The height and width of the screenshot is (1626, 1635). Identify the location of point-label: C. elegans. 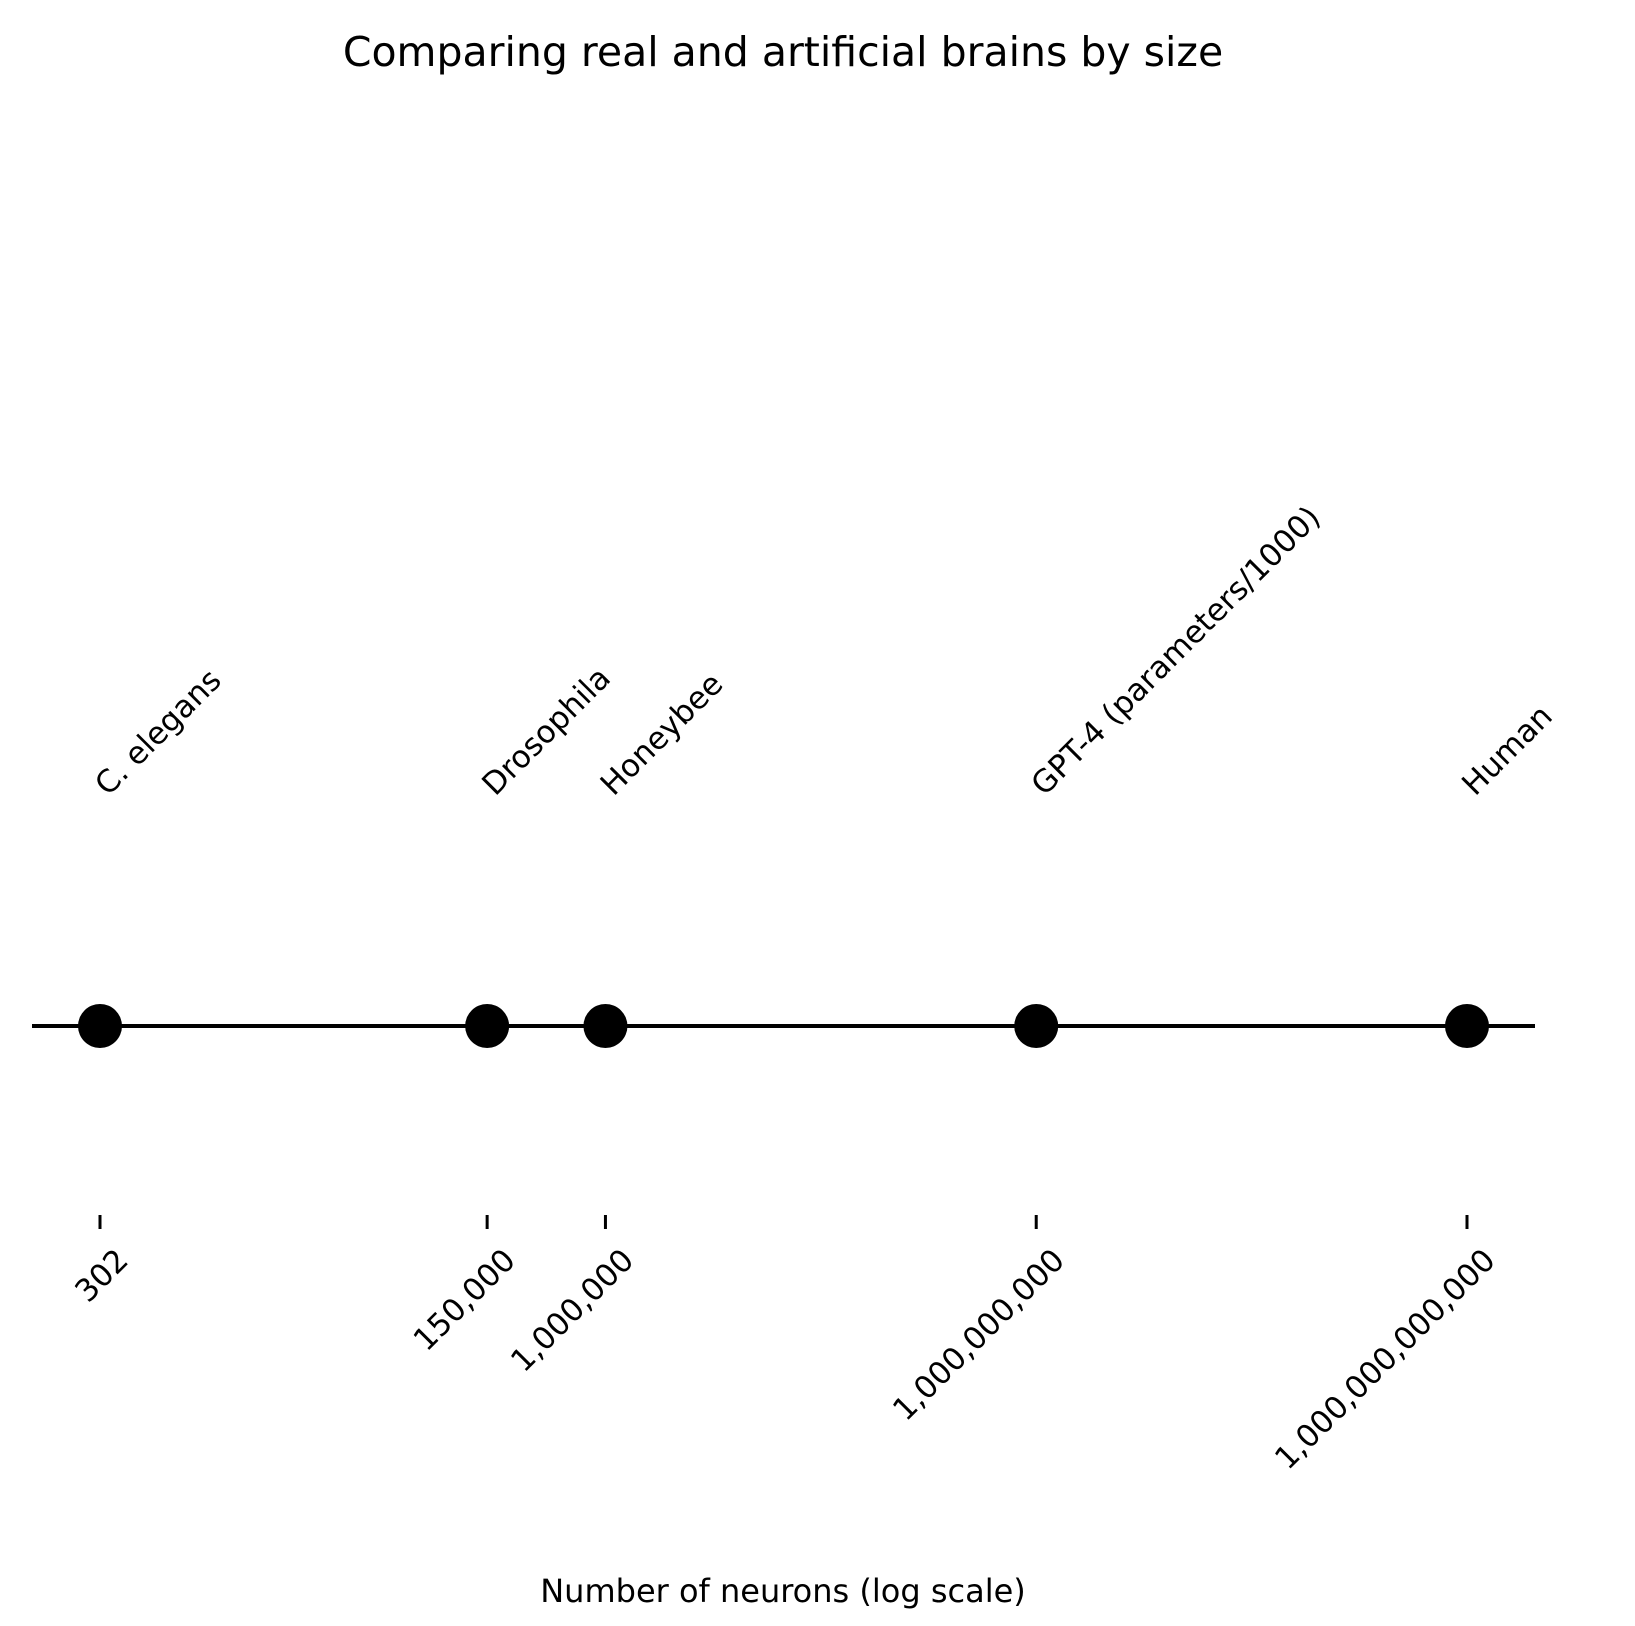
(158, 732).